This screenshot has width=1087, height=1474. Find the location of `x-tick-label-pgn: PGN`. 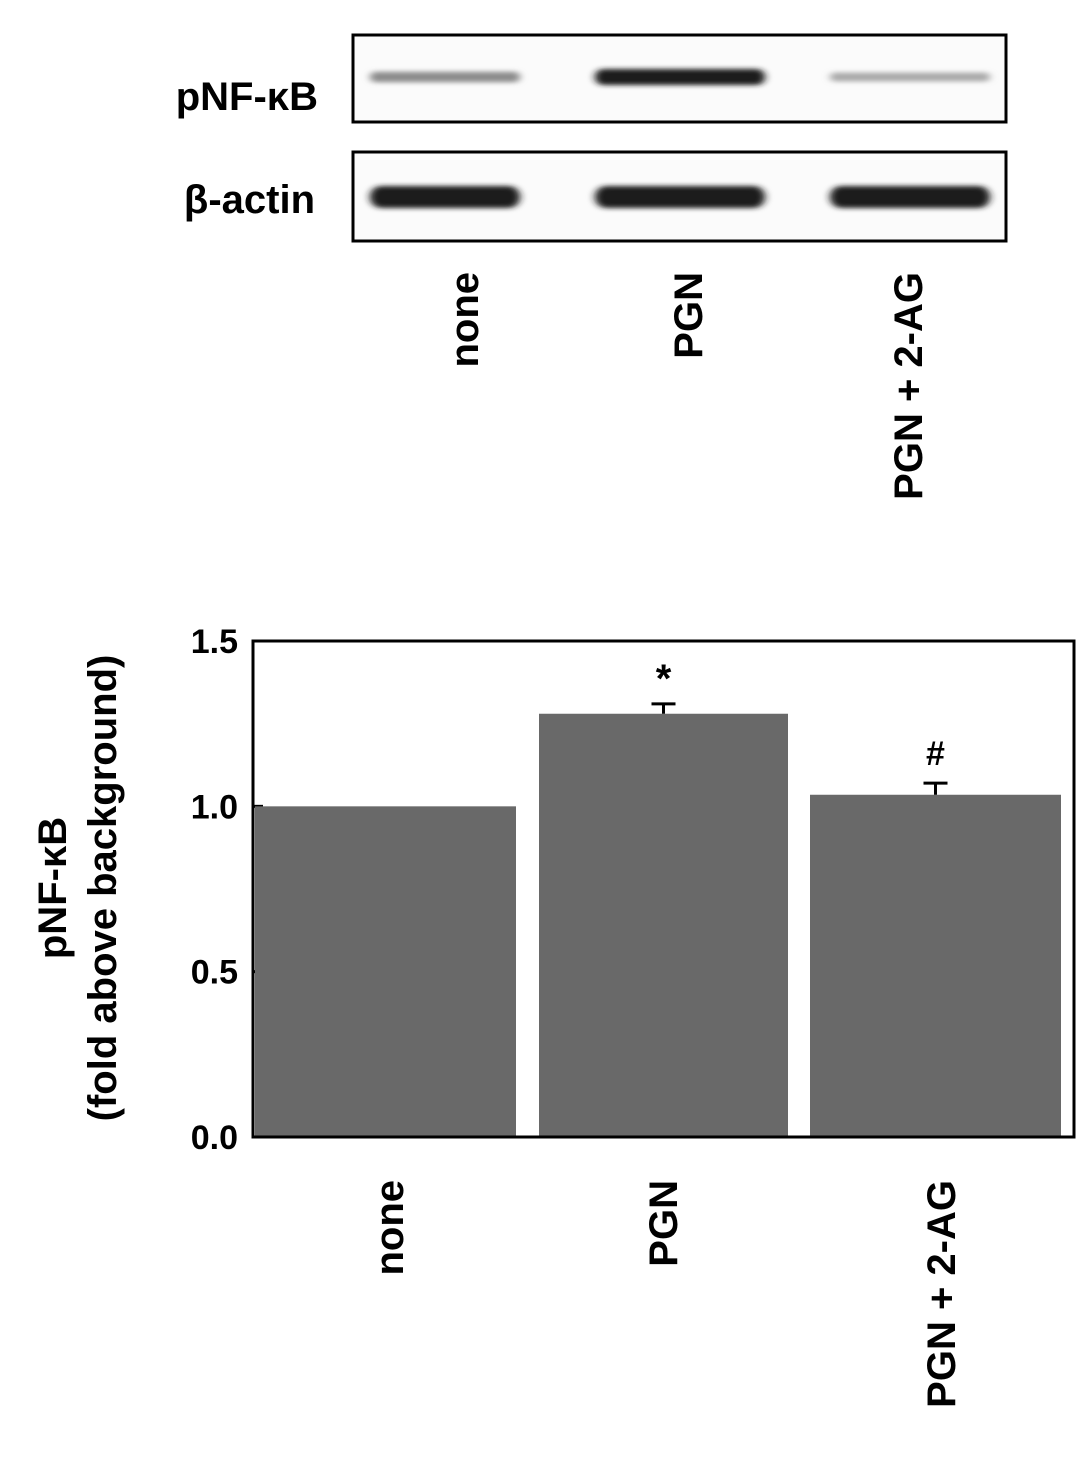

x-tick-label-pgn: PGN is located at coordinates (664, 1223).